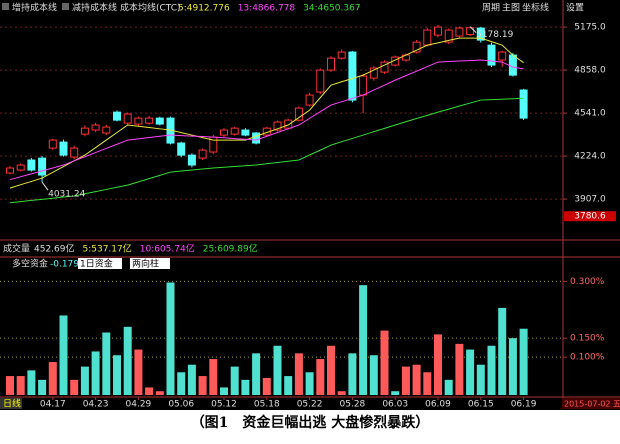  I want to click on panel-title: 多空资金, so click(30, 264).